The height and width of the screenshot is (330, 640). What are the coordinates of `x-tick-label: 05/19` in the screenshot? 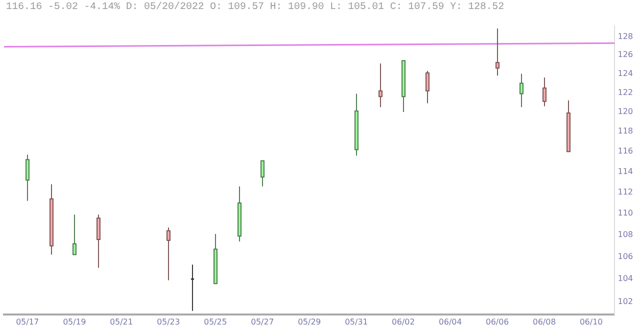 It's located at (74, 321).